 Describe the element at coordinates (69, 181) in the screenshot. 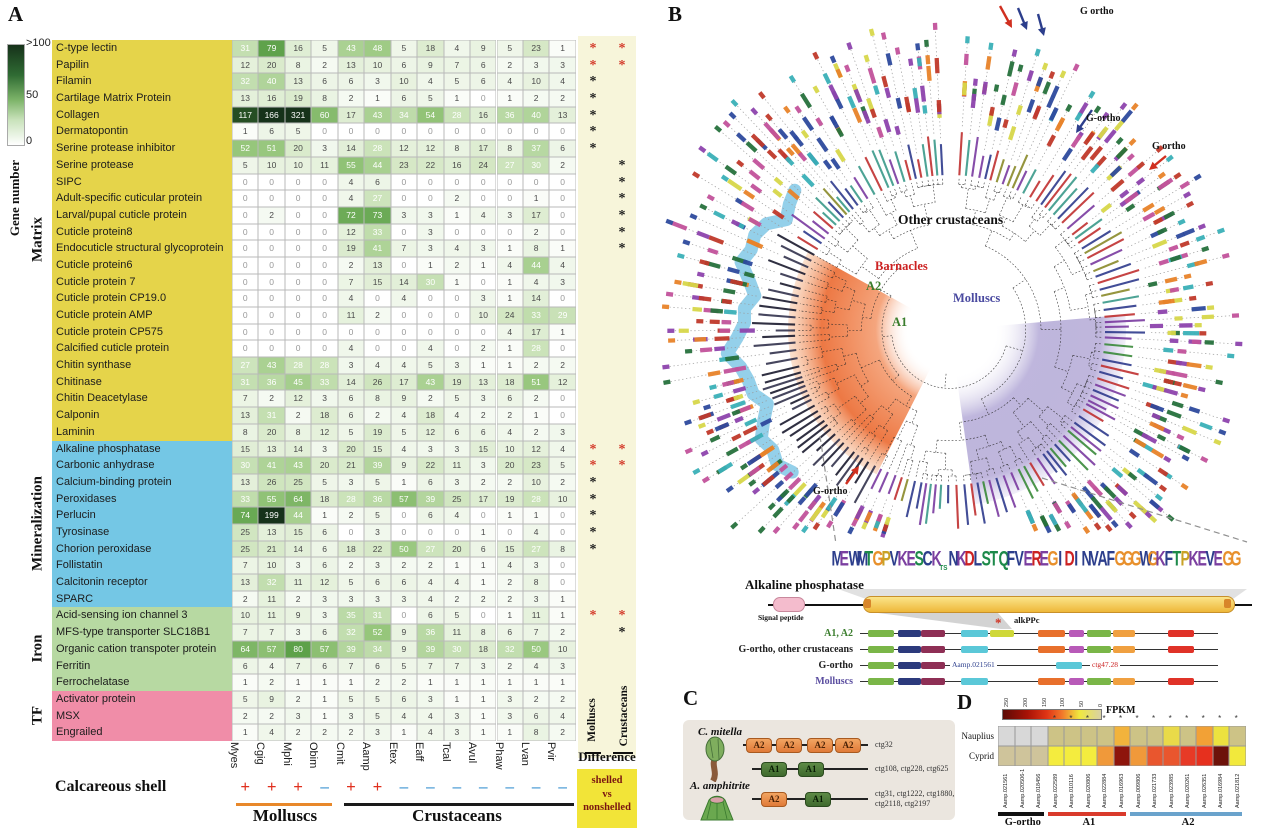

I see `row-label: SIPC` at that location.